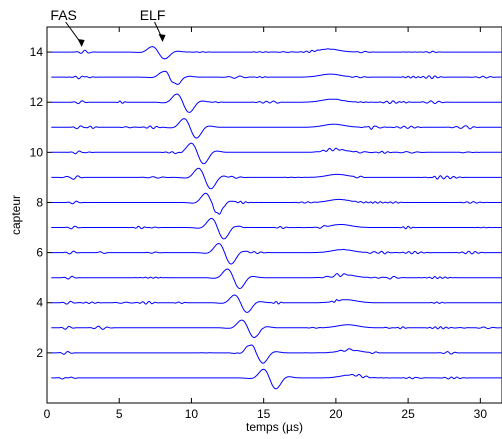 This screenshot has width=502, height=439. What do you see at coordinates (264, 414) in the screenshot?
I see `x-tick-label: 15` at bounding box center [264, 414].